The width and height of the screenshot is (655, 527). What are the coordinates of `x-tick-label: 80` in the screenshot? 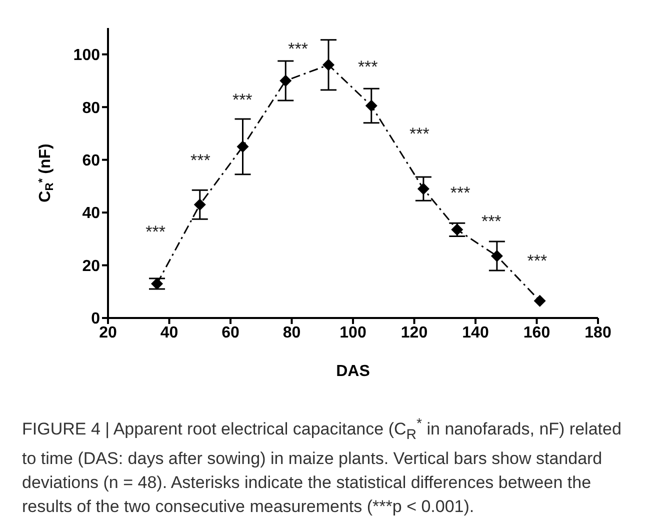 It's located at (291, 333).